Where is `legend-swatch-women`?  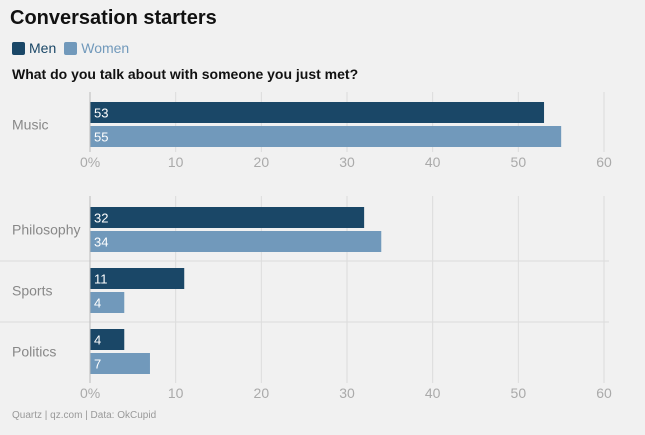 legend-swatch-women is located at coordinates (71, 48).